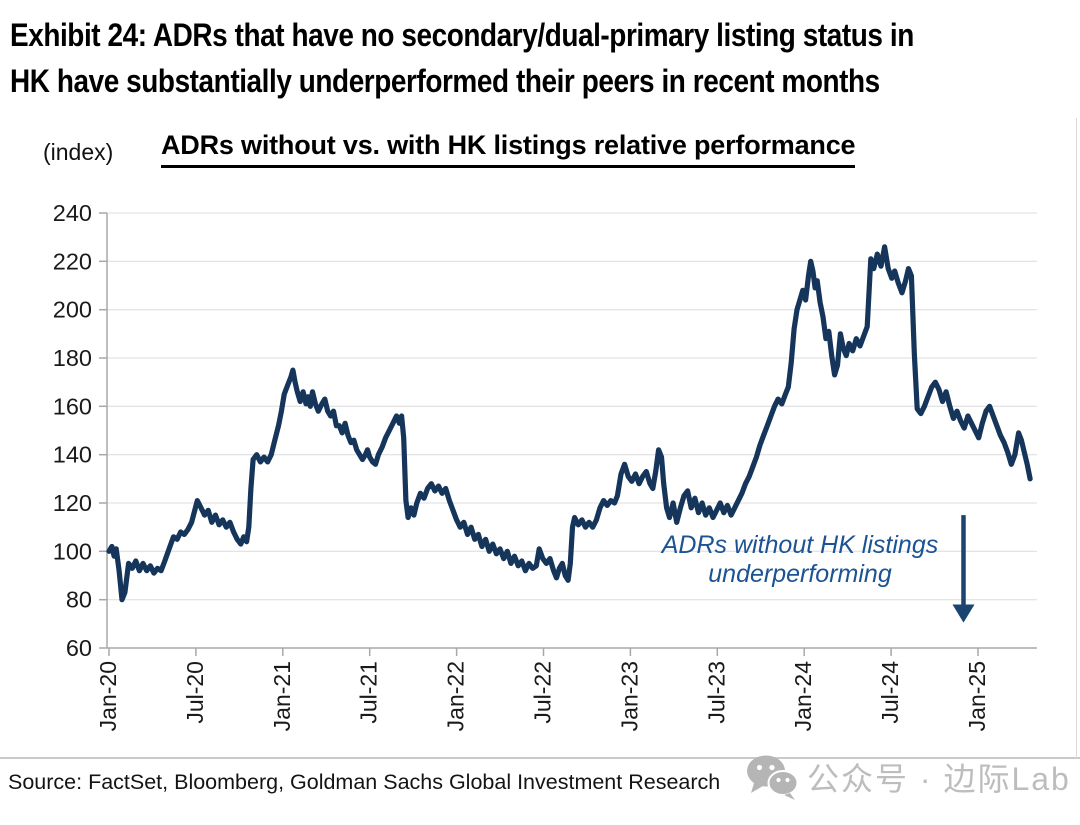 The width and height of the screenshot is (1080, 825). Describe the element at coordinates (72, 503) in the screenshot. I see `svg-text: 120` at that location.